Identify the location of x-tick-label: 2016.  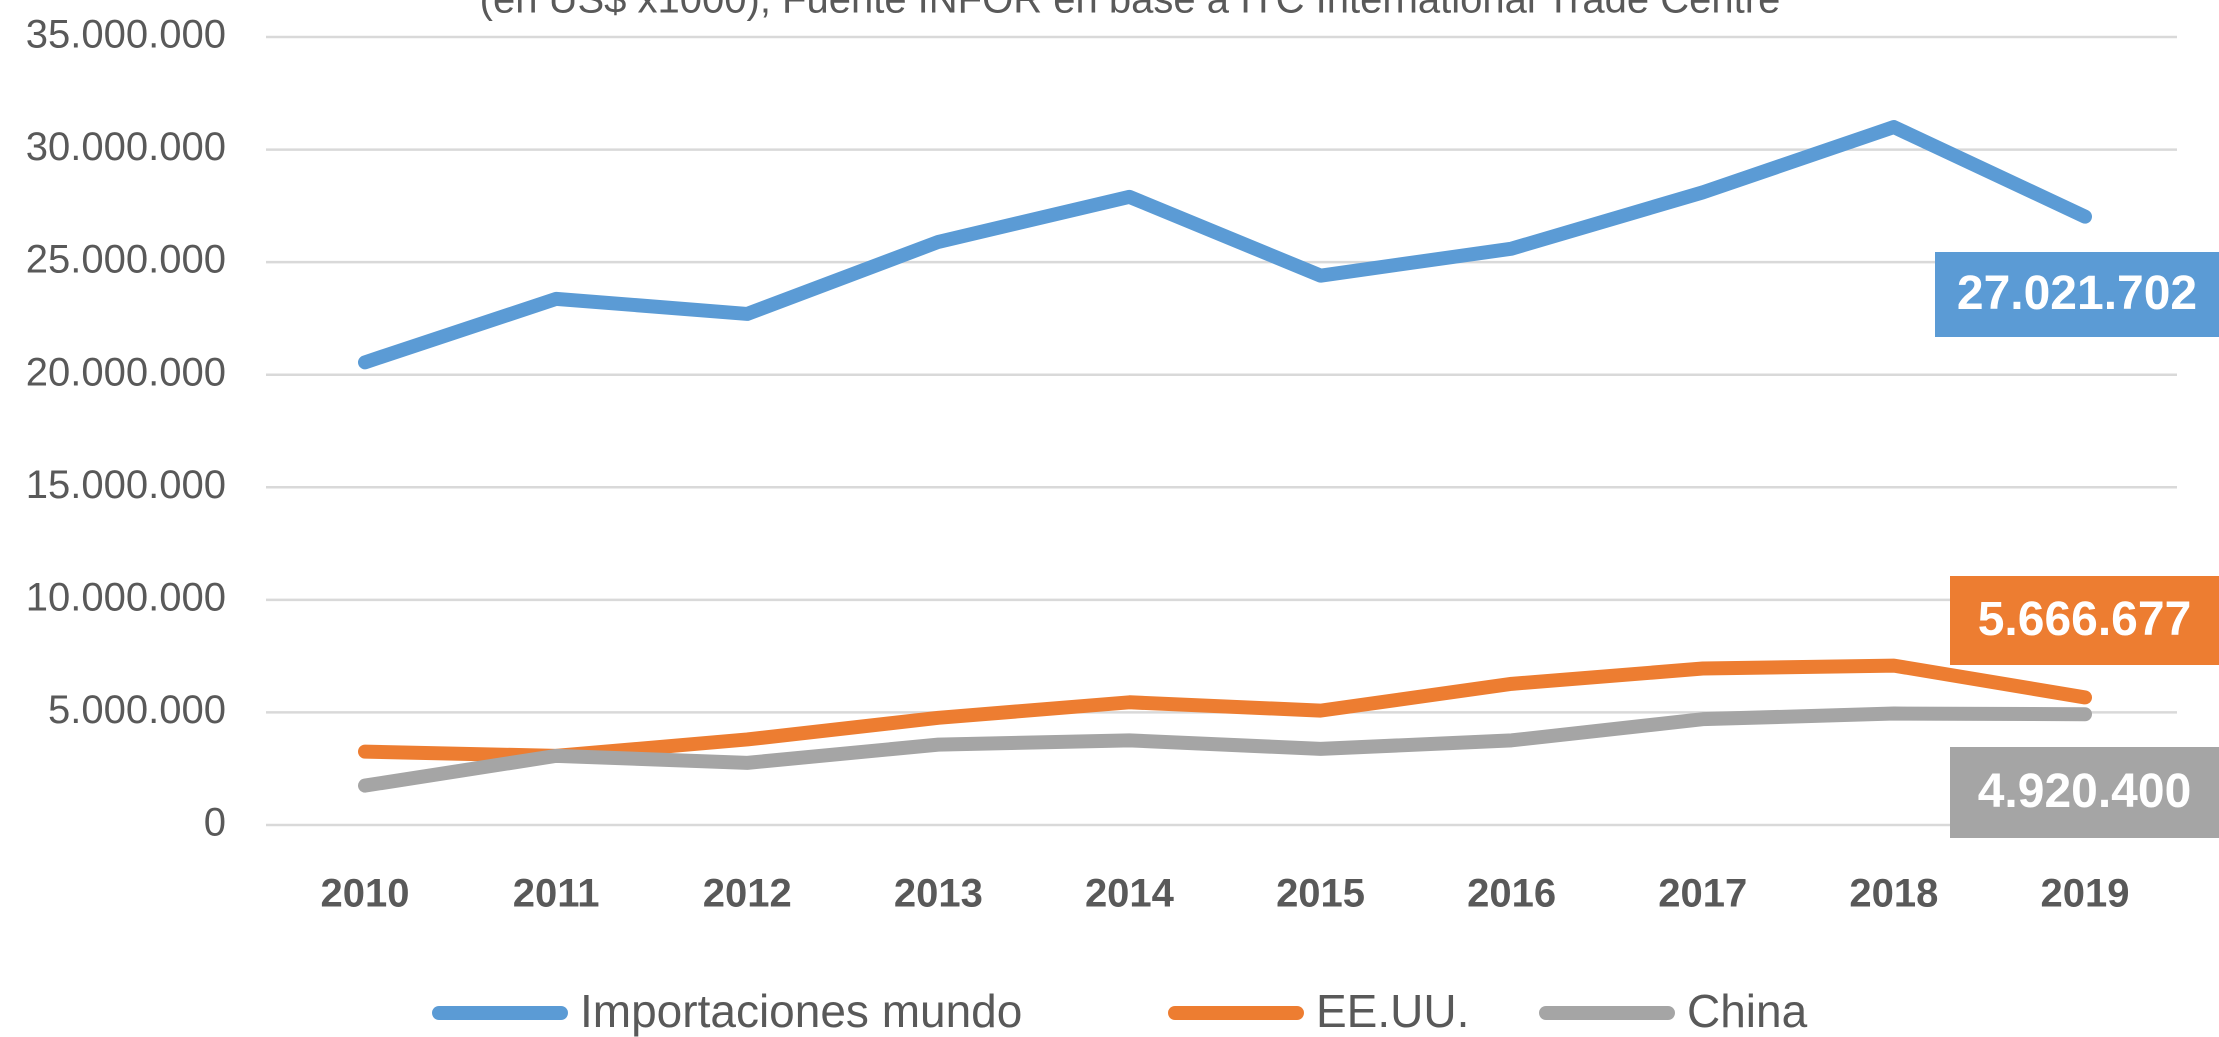
(1511, 894).